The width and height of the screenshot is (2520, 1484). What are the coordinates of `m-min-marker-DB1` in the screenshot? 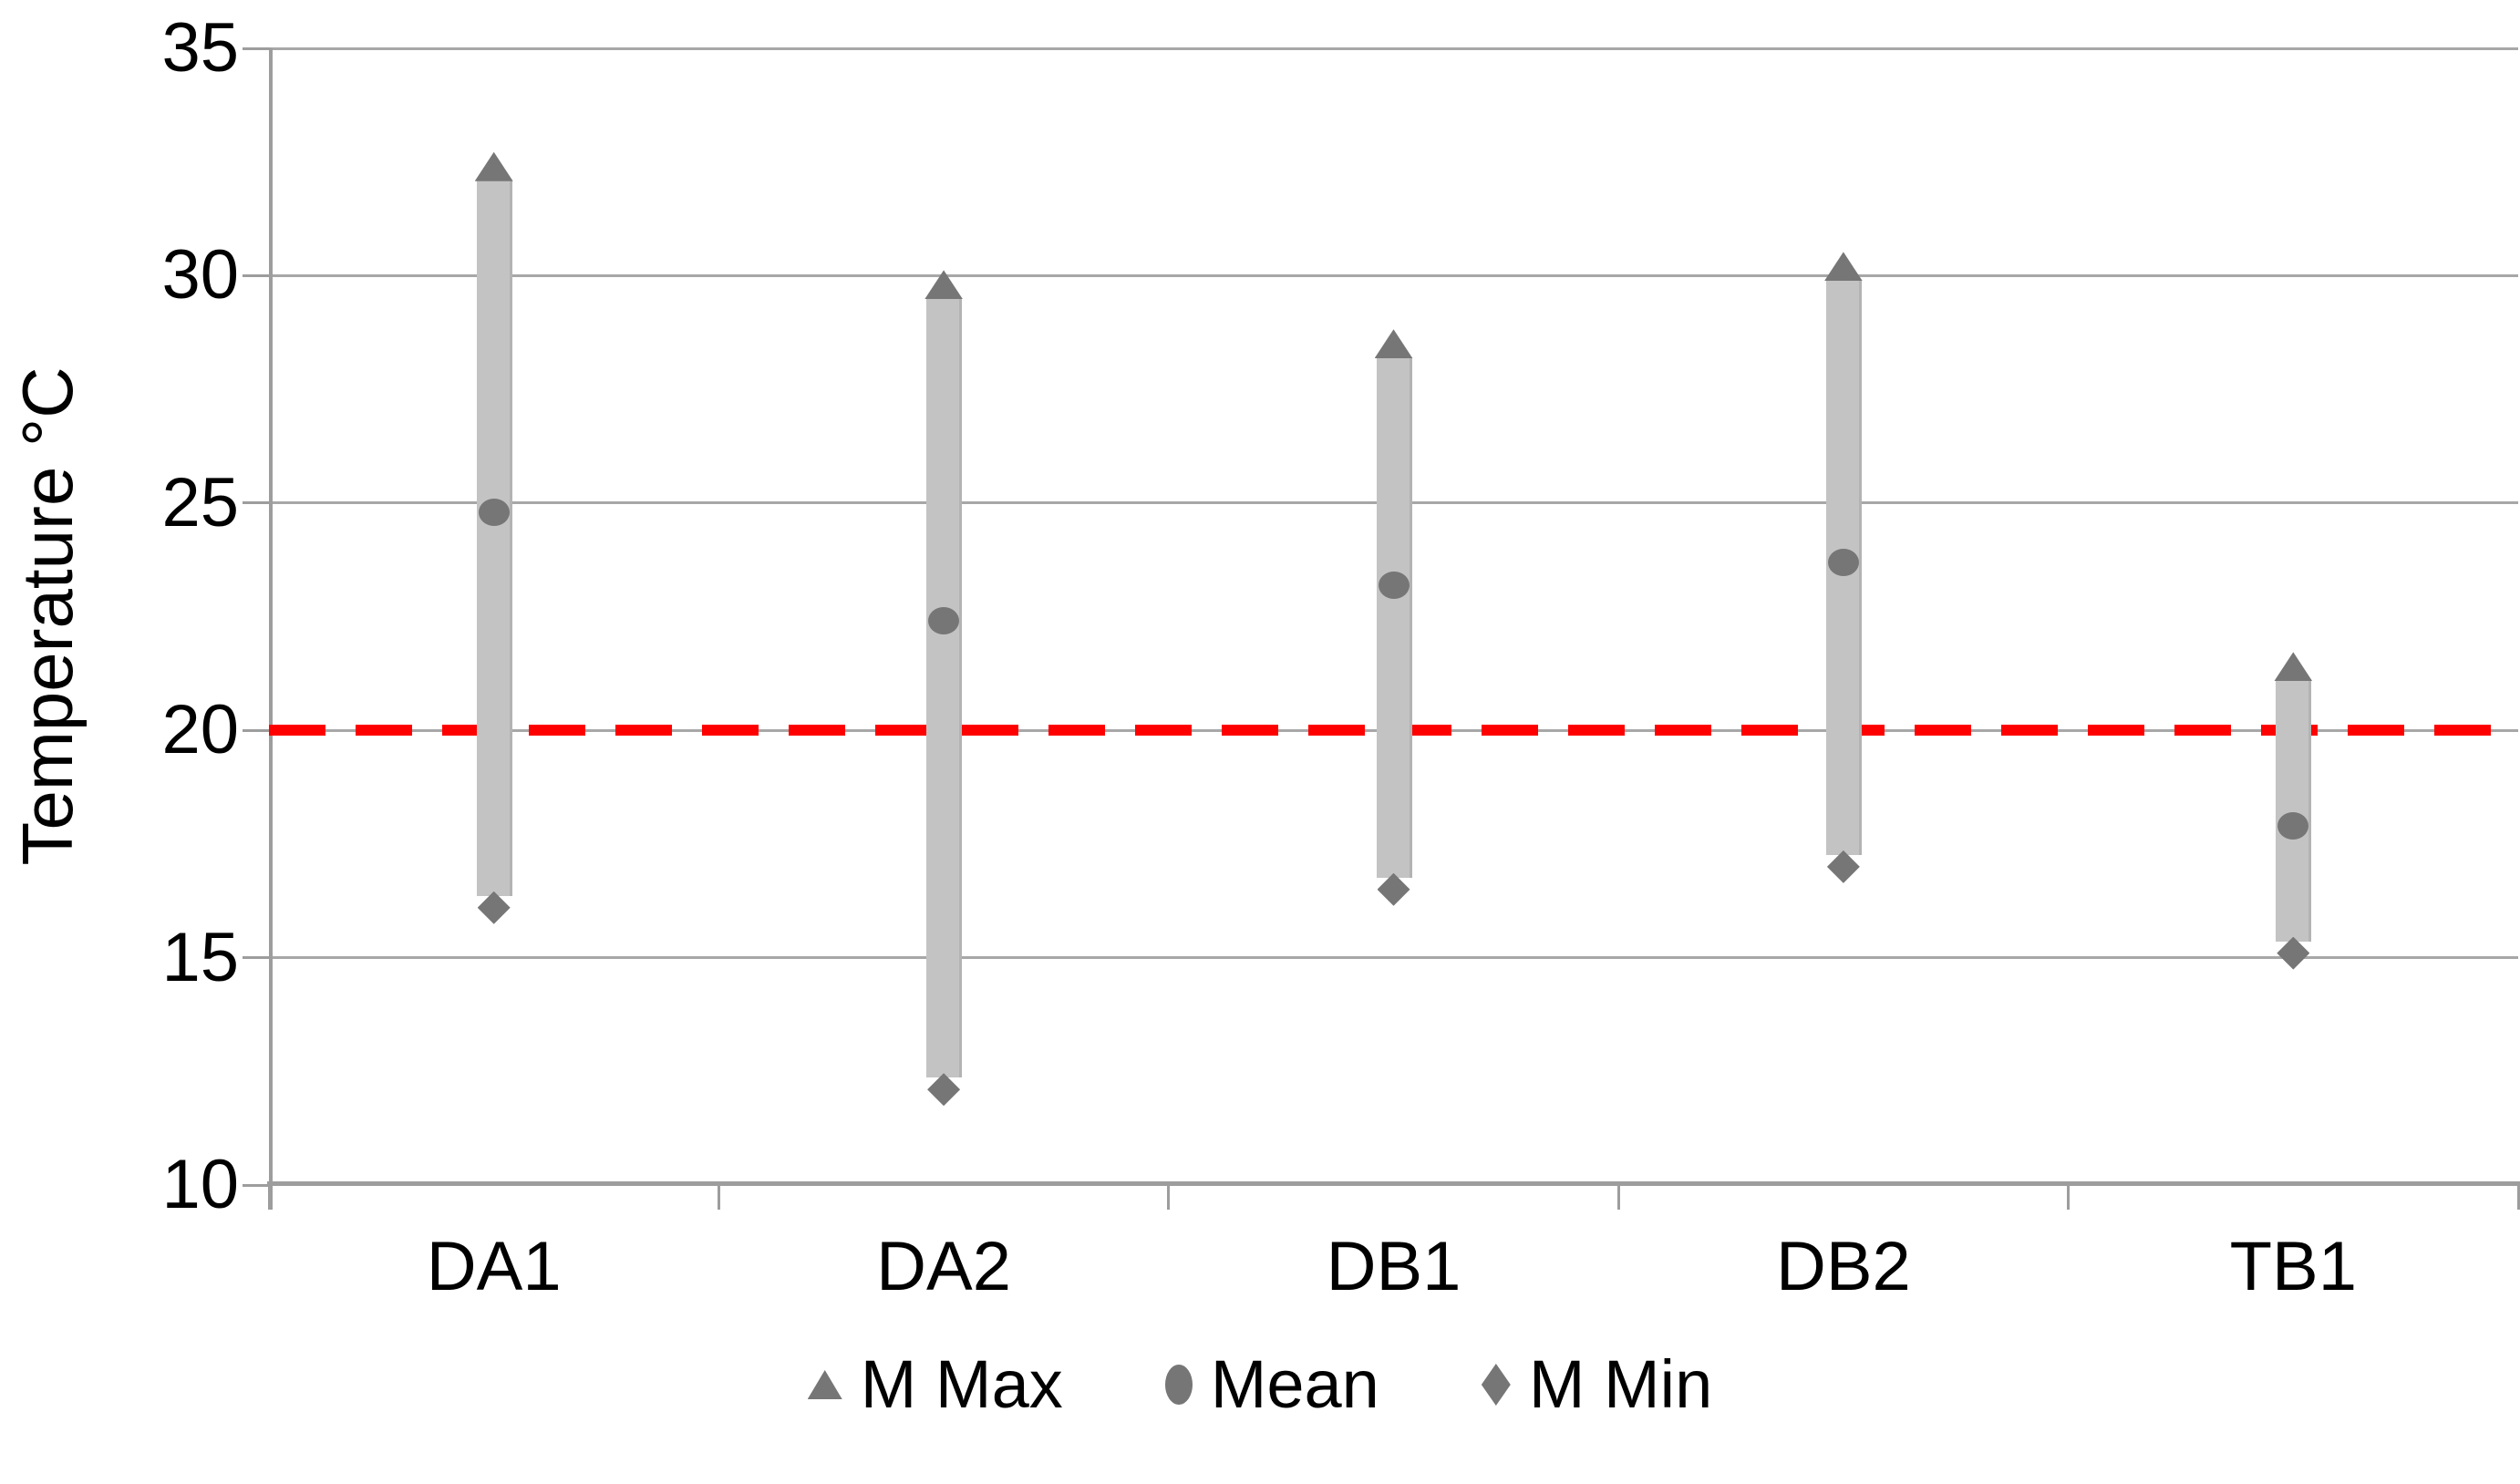 It's located at (1393, 889).